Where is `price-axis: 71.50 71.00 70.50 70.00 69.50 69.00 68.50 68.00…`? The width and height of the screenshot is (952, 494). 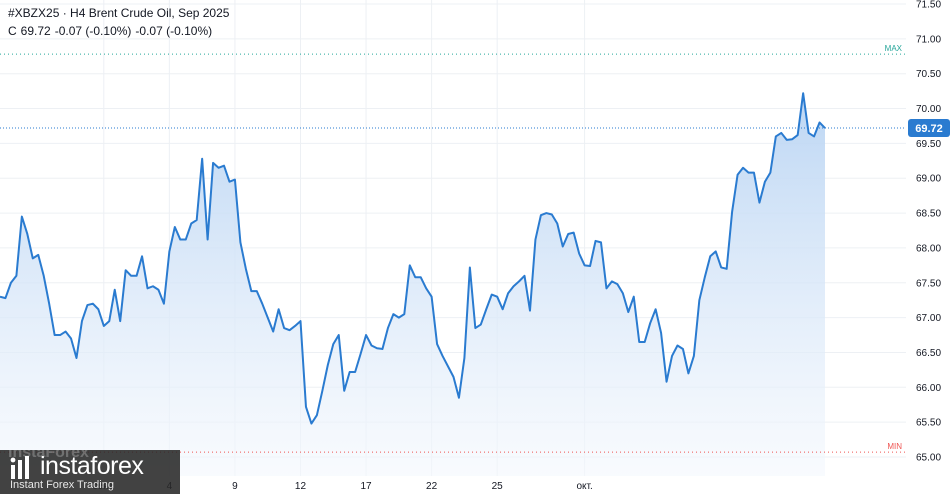
price-axis: 71.50 71.00 70.50 70.00 69.50 69.00 68.50 68.00… is located at coordinates (929, 232).